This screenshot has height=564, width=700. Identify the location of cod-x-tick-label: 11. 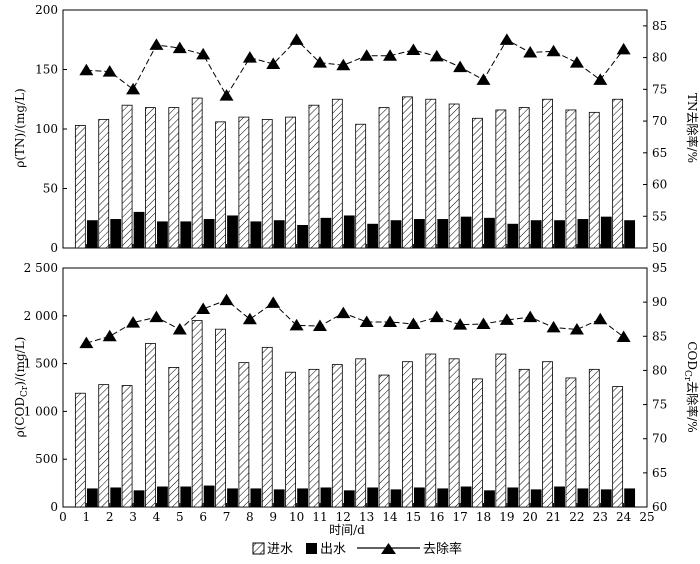
(319, 517).